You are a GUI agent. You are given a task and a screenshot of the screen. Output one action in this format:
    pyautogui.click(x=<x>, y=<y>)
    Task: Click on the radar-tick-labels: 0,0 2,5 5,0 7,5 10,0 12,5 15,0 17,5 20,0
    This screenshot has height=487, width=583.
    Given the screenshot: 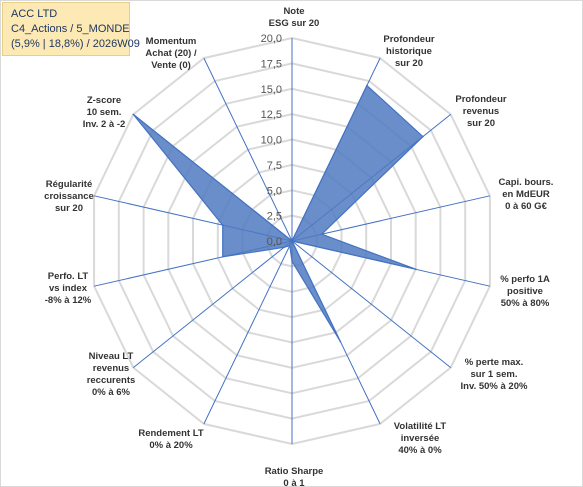 What is the action you would take?
    pyautogui.click(x=271, y=140)
    